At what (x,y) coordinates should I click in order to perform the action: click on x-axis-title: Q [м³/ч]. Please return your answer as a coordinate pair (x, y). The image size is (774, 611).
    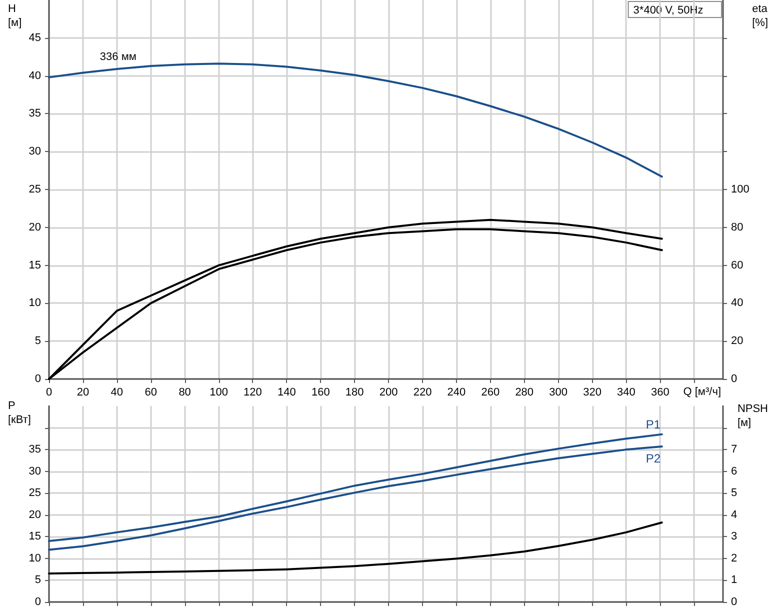
    Looking at the image, I should click on (702, 392).